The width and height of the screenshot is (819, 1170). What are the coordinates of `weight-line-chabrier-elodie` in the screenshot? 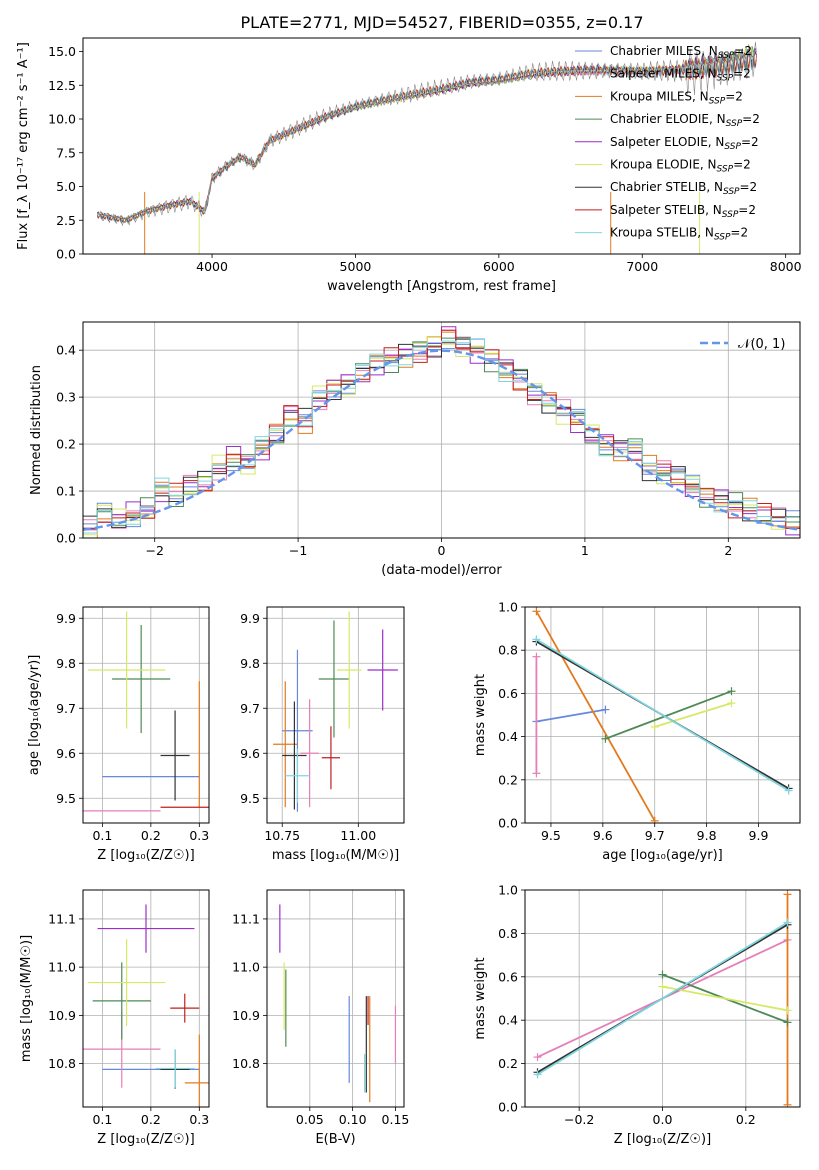 It's located at (668, 715).